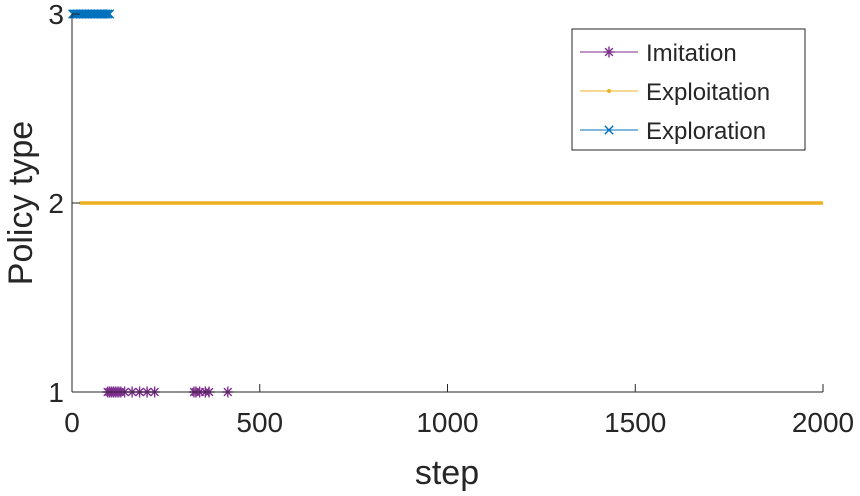 The width and height of the screenshot is (860, 496). Describe the element at coordinates (823, 422) in the screenshot. I see `x-tick-label: 2000` at that location.